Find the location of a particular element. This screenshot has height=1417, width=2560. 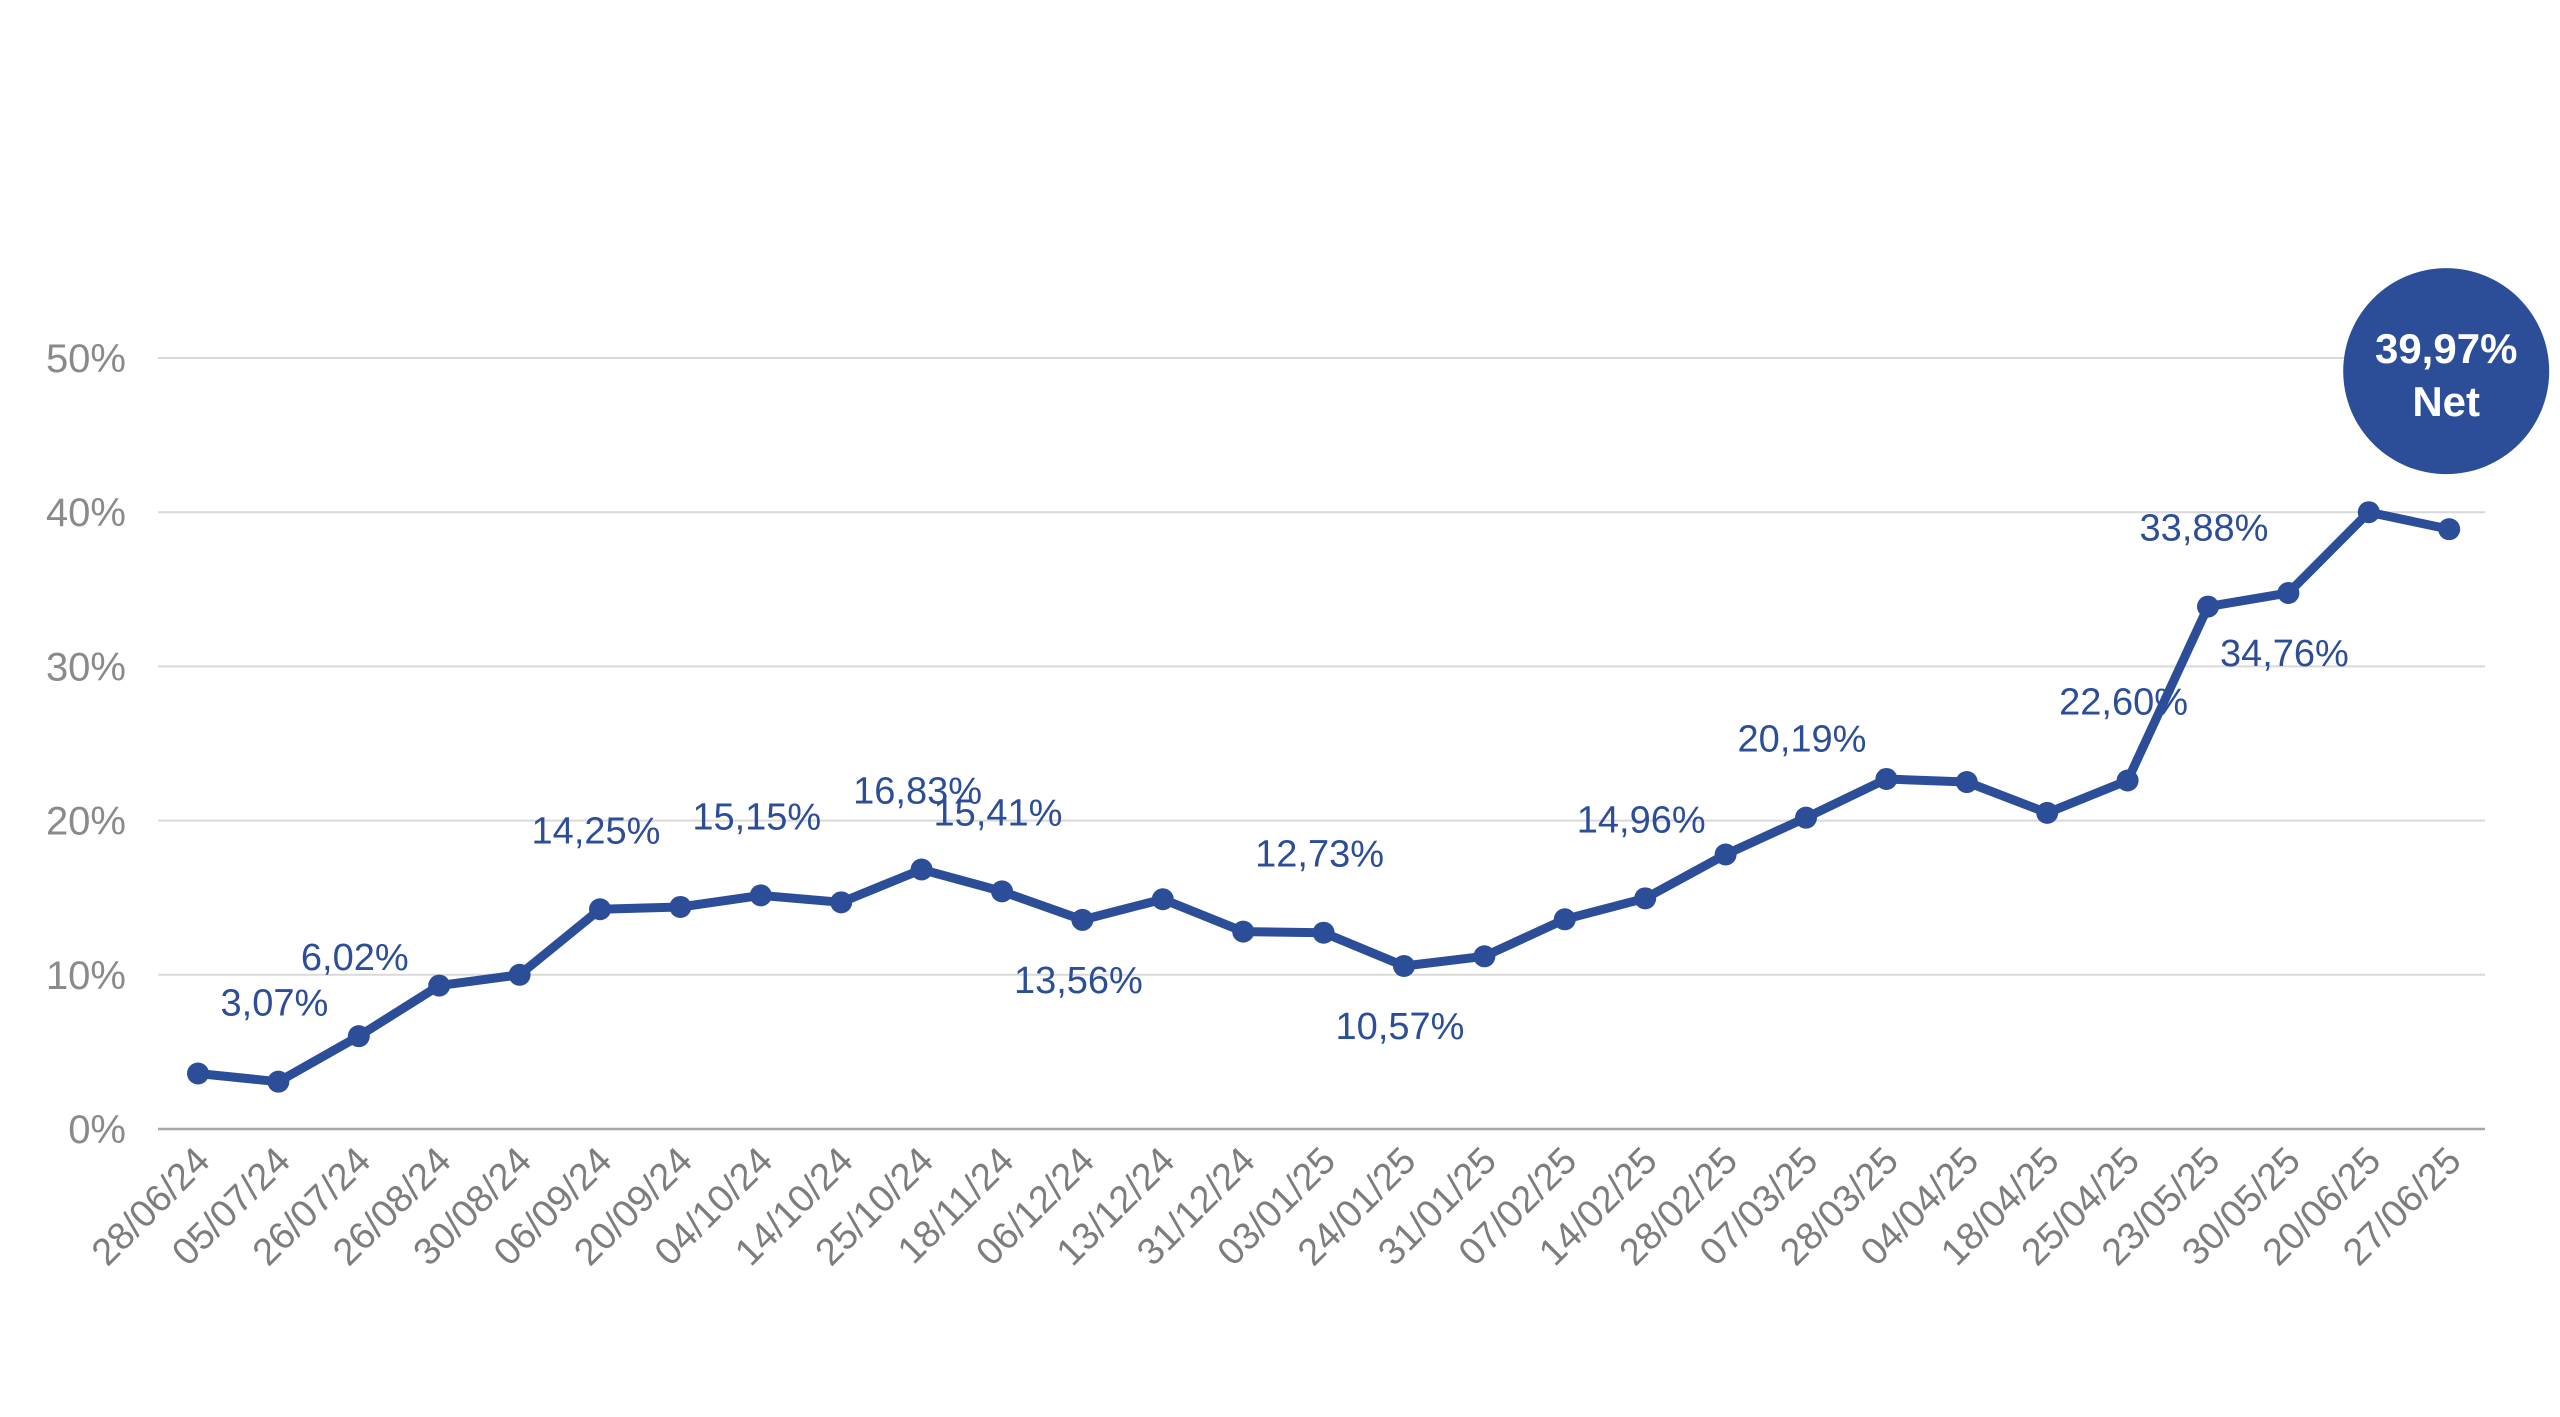

data-label: 12,73% is located at coordinates (1319, 855).